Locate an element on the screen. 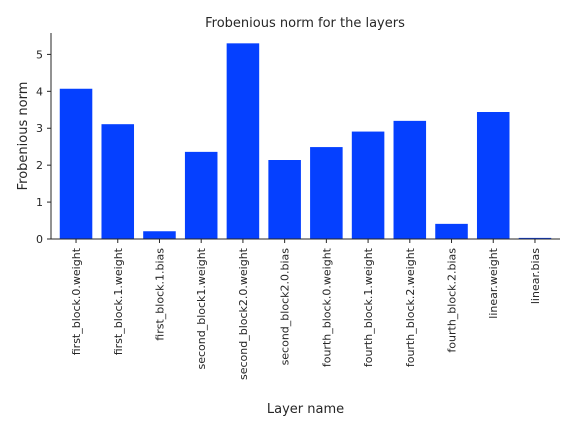 Image resolution: width=576 pixels, height=432 pixels. y-tick-label-1: 1 is located at coordinates (39, 202).